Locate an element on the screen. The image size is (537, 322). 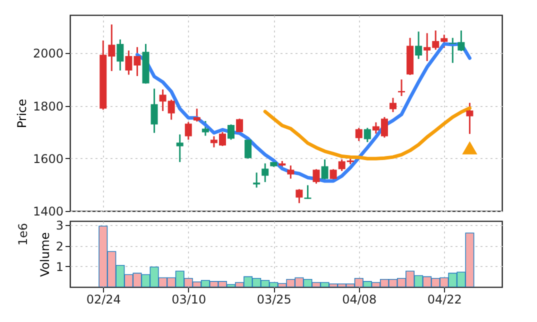
y-axis-title: Volume is located at coordinates (45, 254).